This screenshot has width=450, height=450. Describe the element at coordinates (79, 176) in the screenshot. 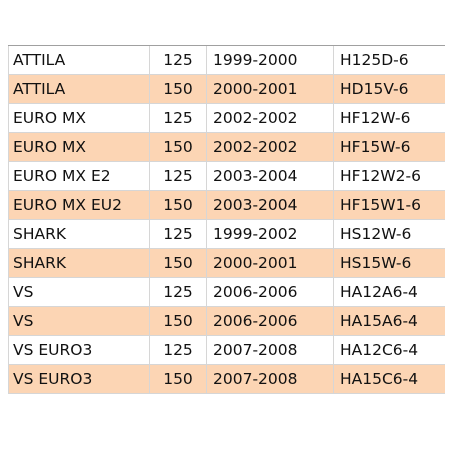

I see `cell-model: EURO MX E2` at that location.